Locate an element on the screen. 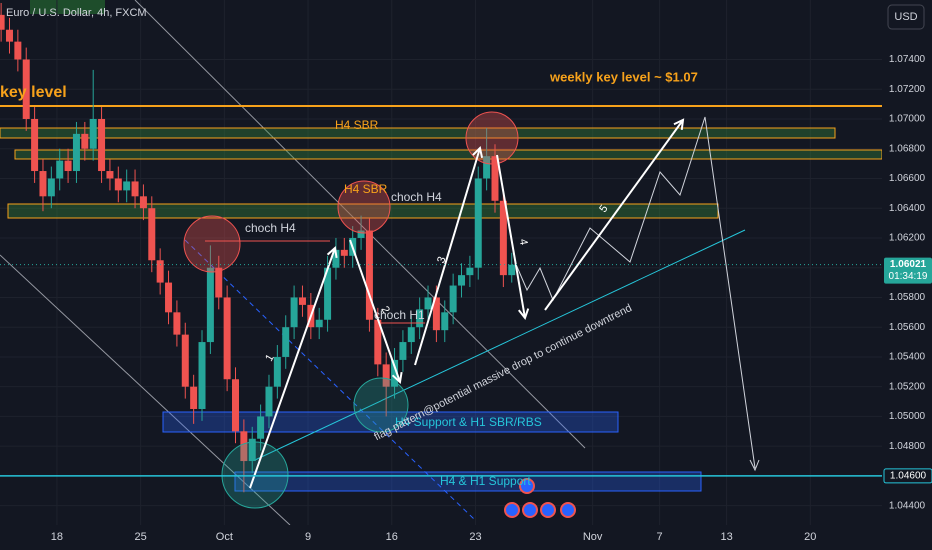 The image size is (932, 550). annotation: weekly key level ~ $1.07 is located at coordinates (623, 76).